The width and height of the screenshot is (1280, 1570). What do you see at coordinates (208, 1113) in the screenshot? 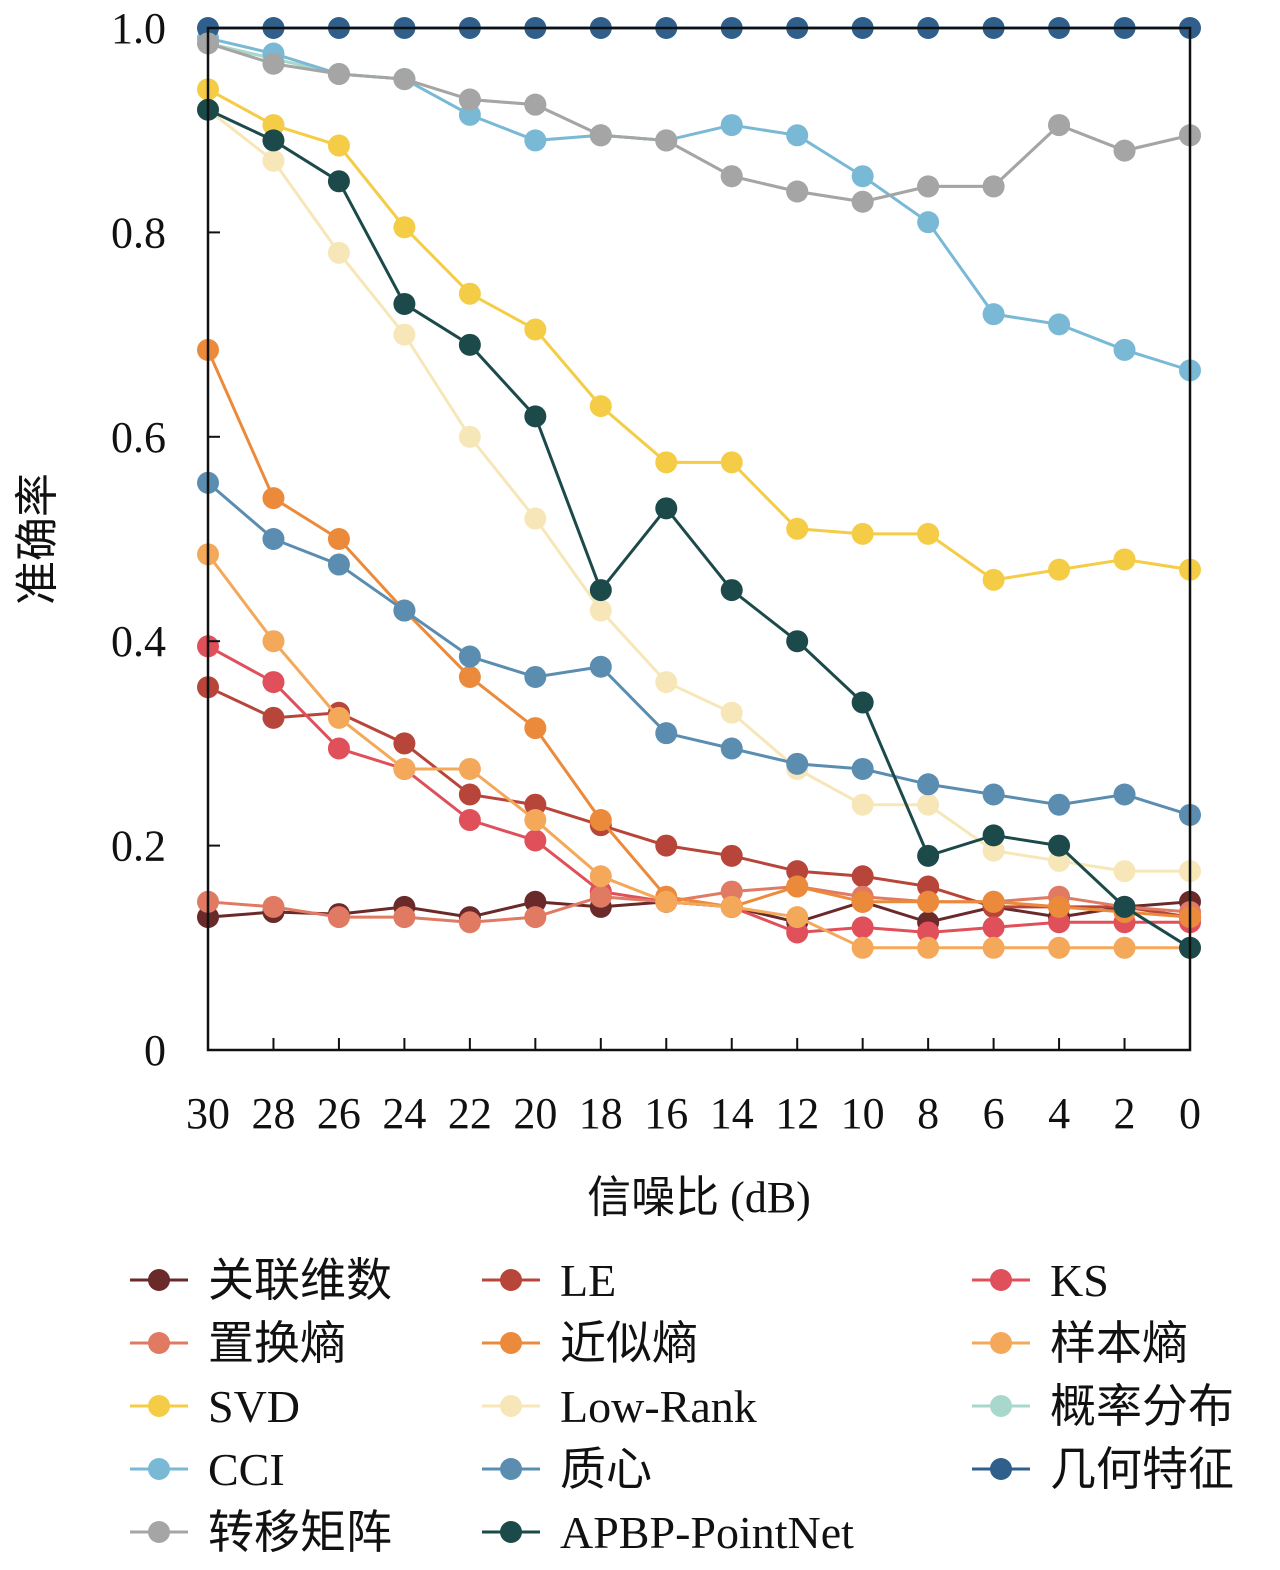
I see `x-tick-label: 30` at bounding box center [208, 1113].